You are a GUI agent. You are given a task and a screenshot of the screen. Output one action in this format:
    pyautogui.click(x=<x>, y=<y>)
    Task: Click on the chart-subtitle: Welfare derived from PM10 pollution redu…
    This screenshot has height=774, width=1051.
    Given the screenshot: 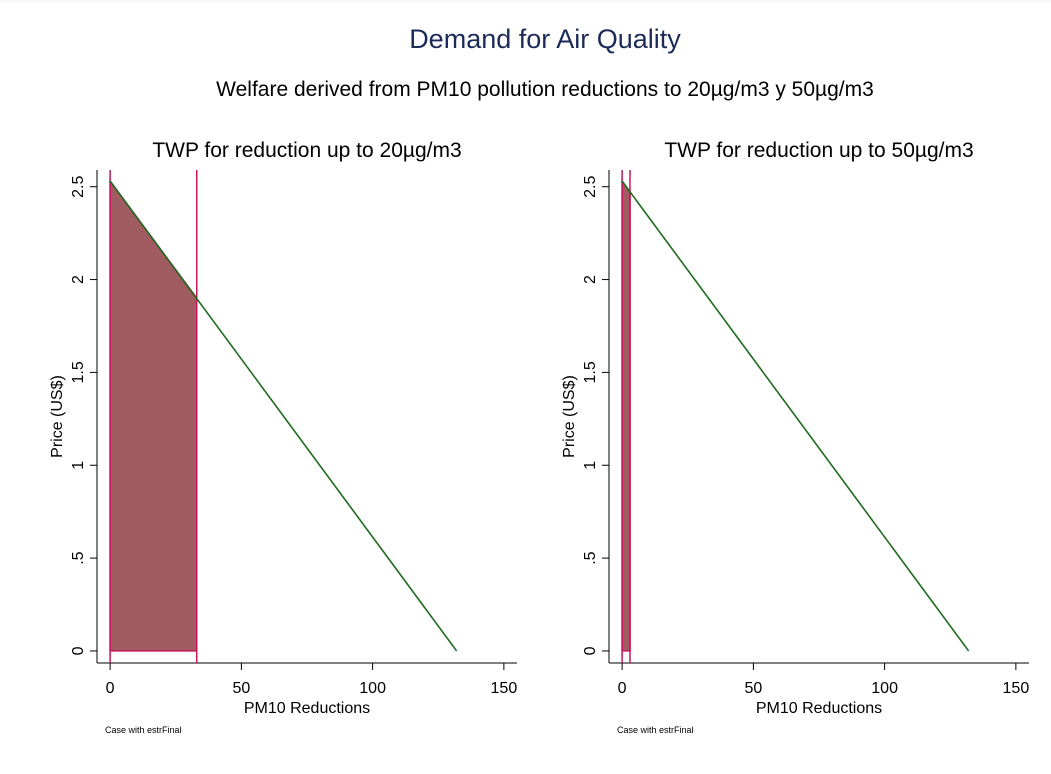 What is the action you would take?
    pyautogui.click(x=545, y=89)
    